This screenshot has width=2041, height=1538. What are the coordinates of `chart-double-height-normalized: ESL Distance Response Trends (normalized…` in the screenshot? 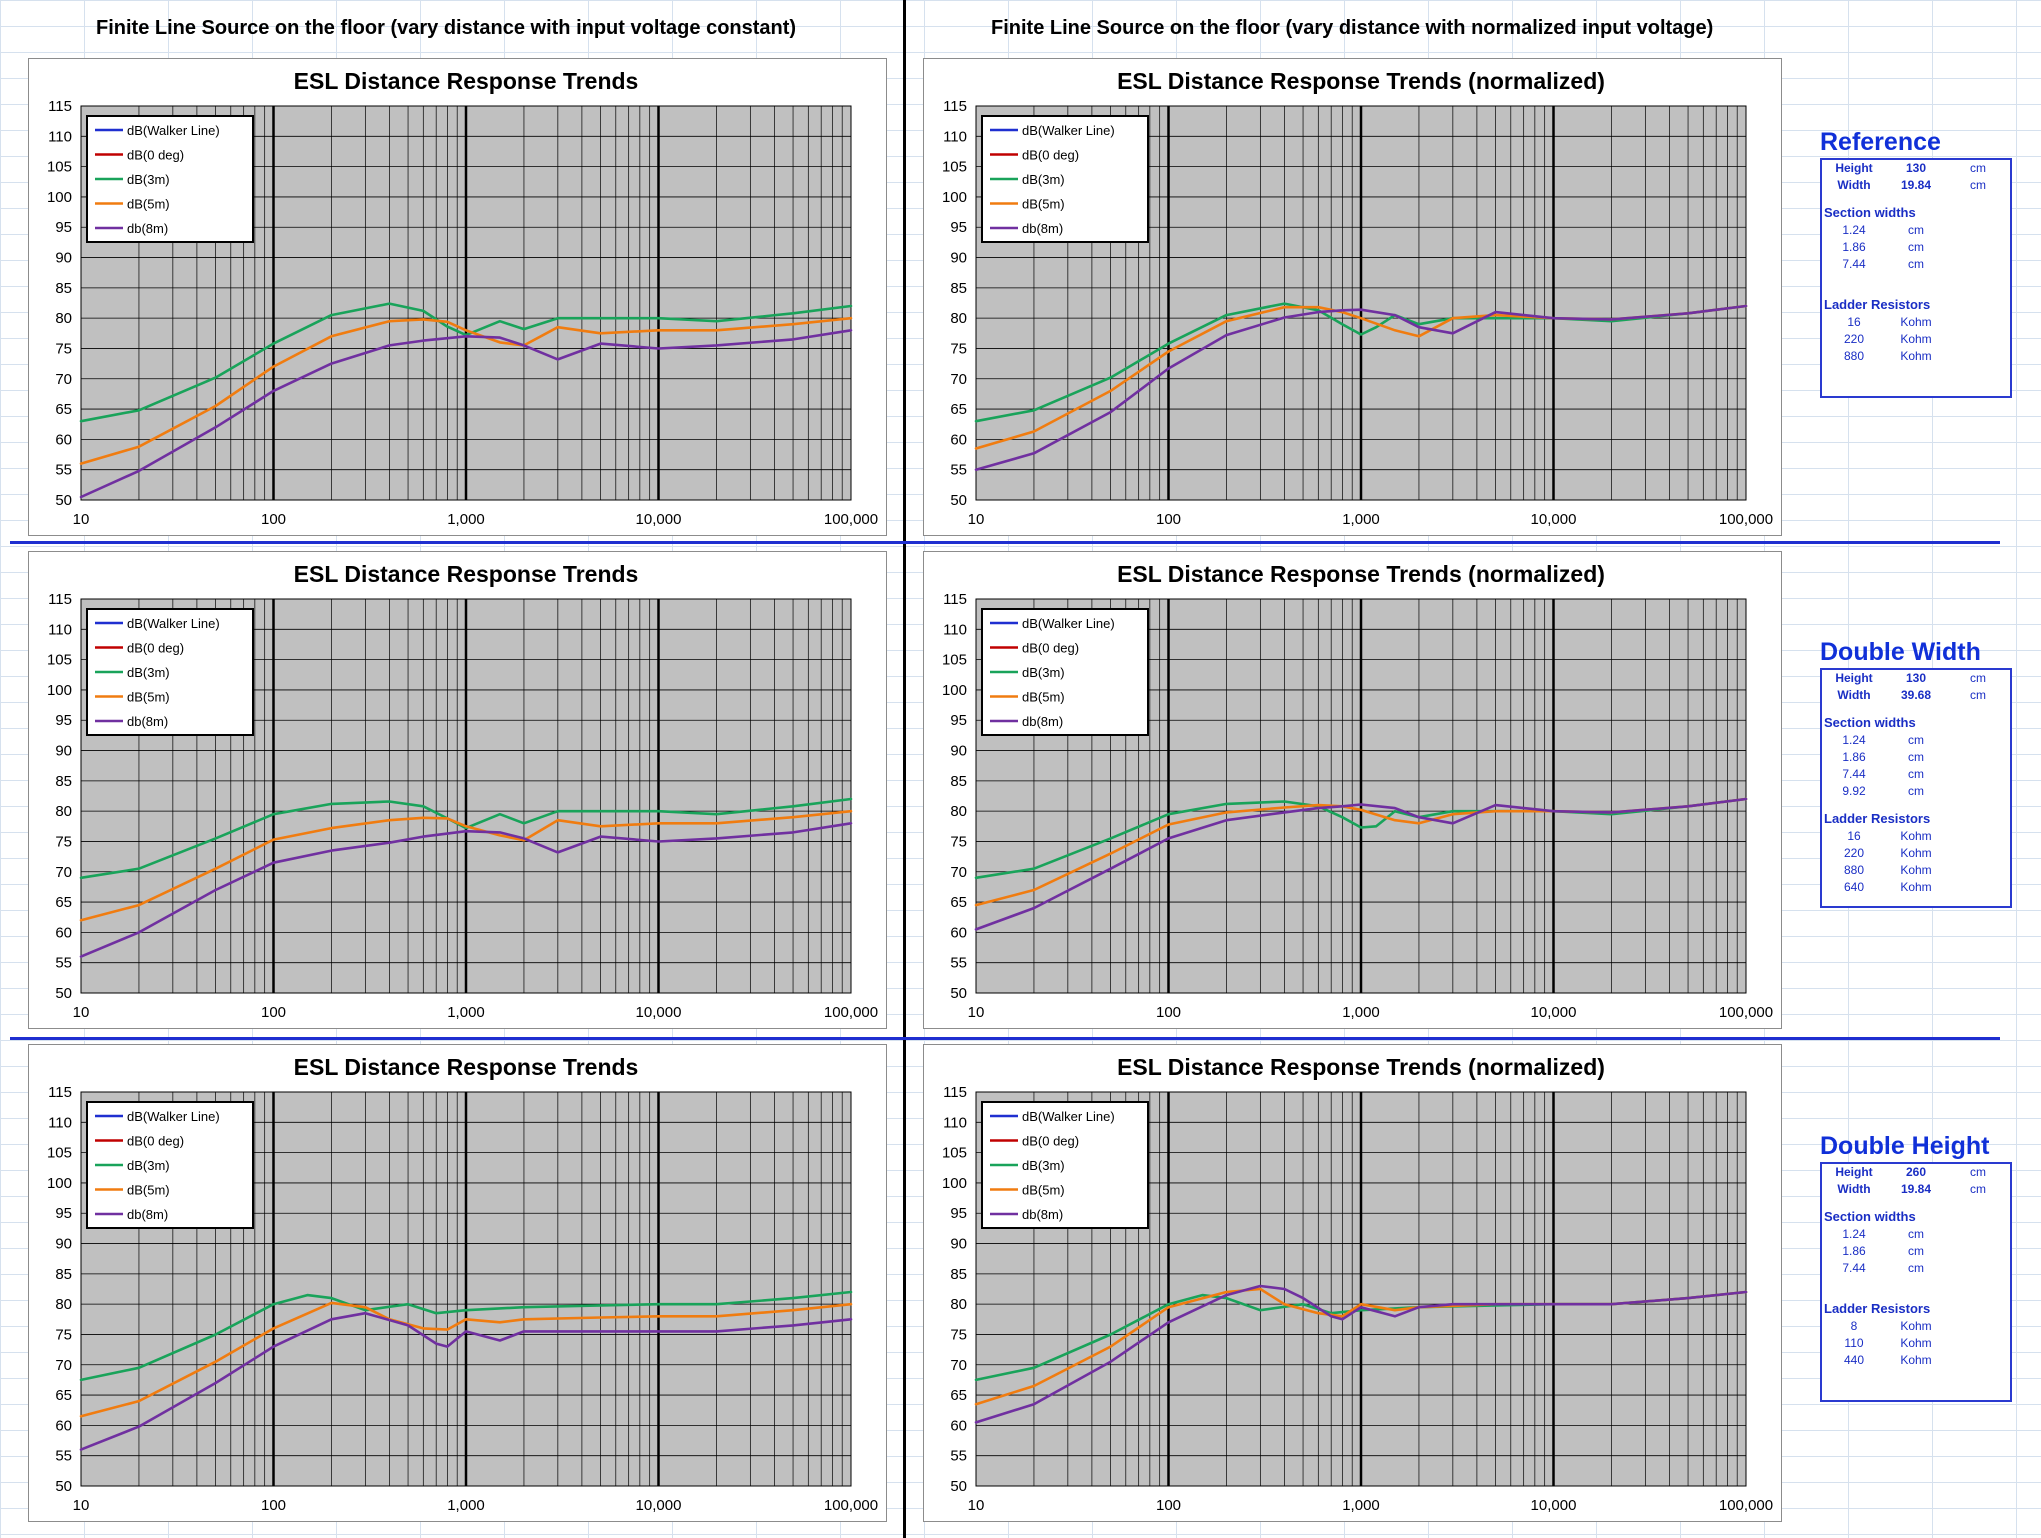 It's located at (1352, 1283).